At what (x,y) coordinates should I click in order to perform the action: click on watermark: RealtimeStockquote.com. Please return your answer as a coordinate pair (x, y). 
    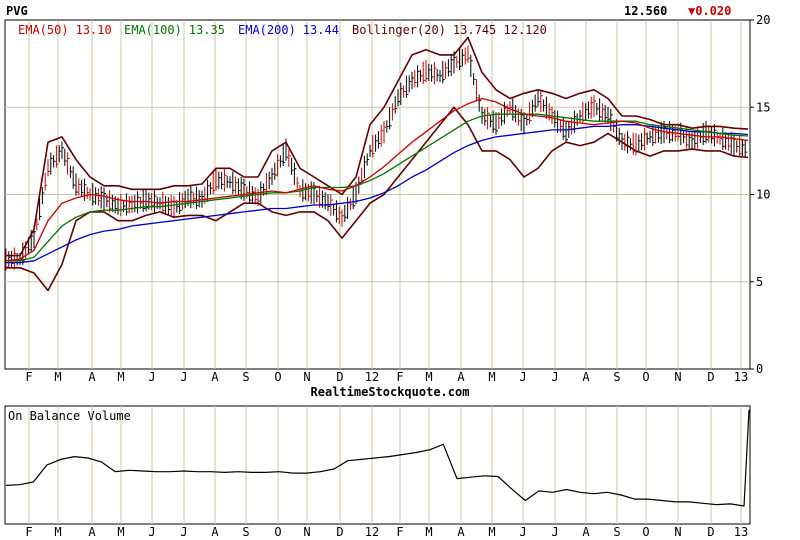
    Looking at the image, I should click on (390, 392).